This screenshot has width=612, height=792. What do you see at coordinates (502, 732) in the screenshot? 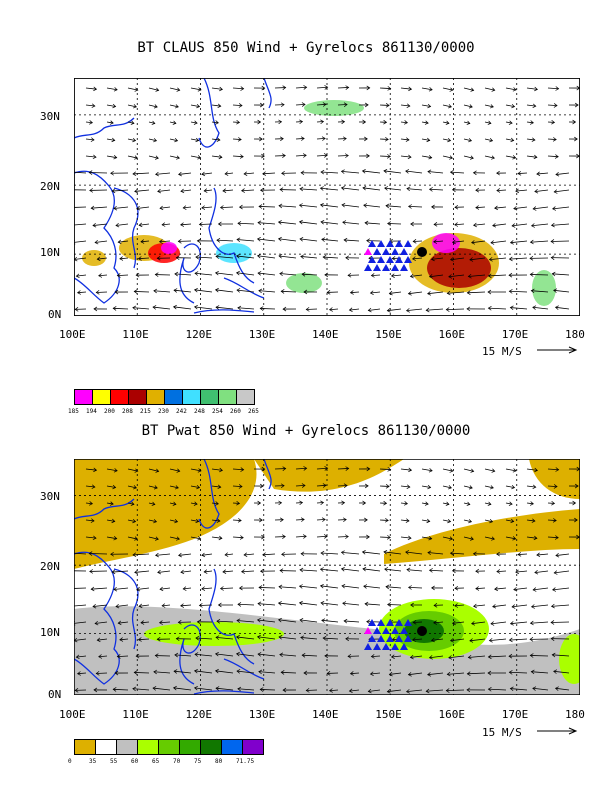
I see `ref-vector-label-2: 15 M/S` at bounding box center [502, 732].